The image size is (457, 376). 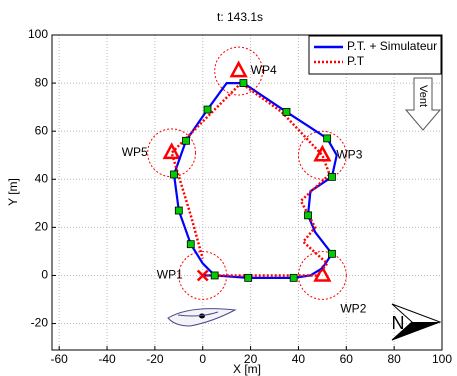 I want to click on wind-label: Vent, so click(x=423, y=96).